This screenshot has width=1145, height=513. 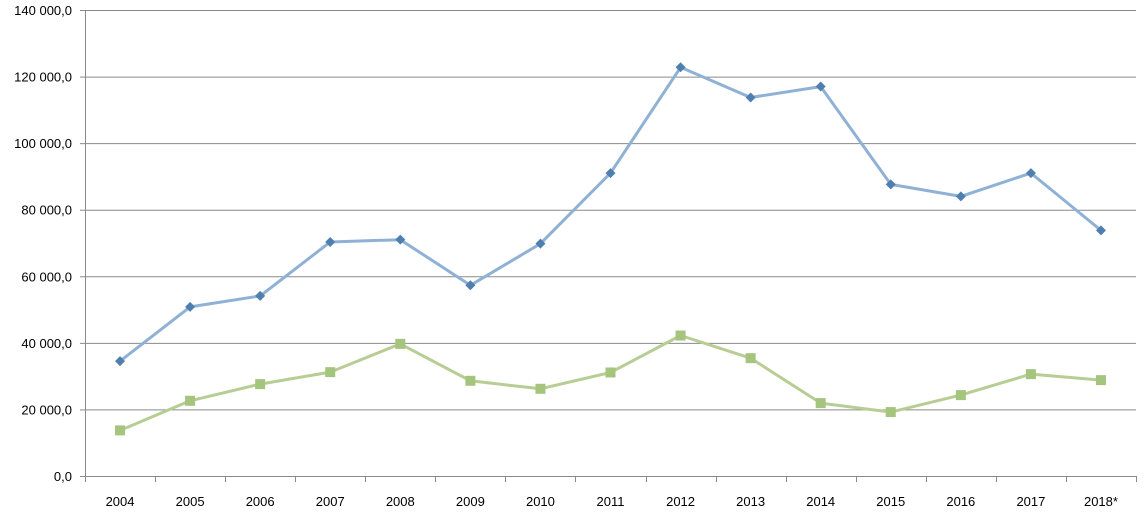 I want to click on y-tick-label: 0,0, so click(x=63, y=476).